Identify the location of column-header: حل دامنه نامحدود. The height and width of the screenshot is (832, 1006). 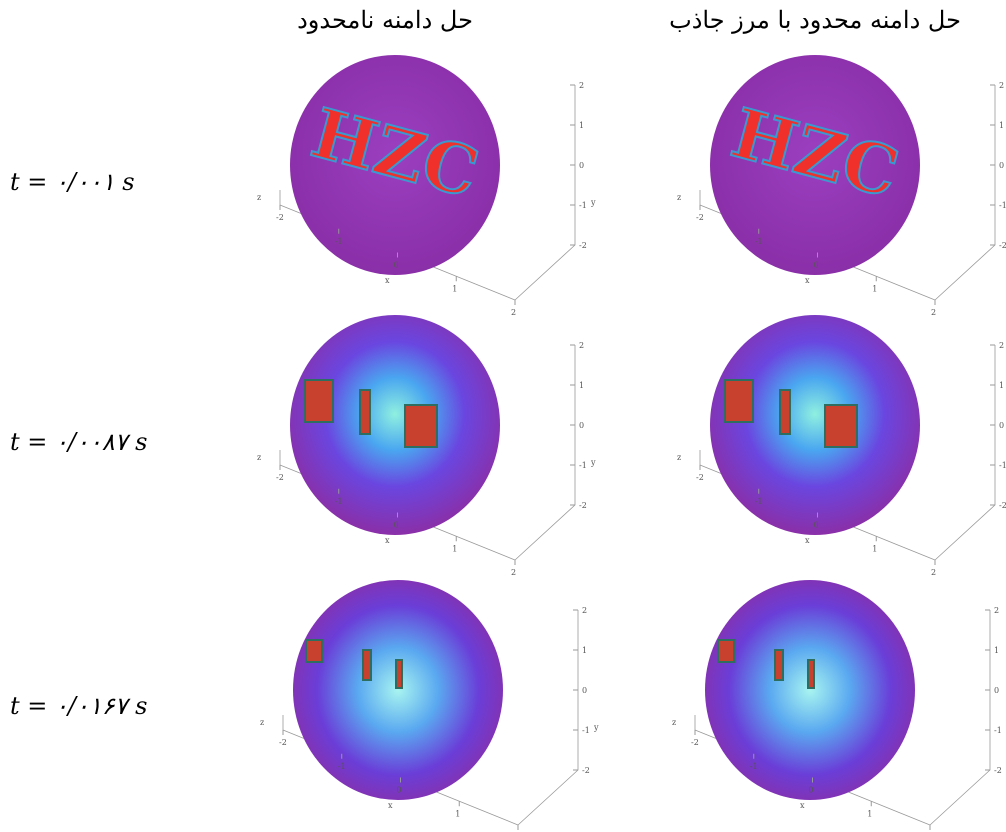
(385, 20).